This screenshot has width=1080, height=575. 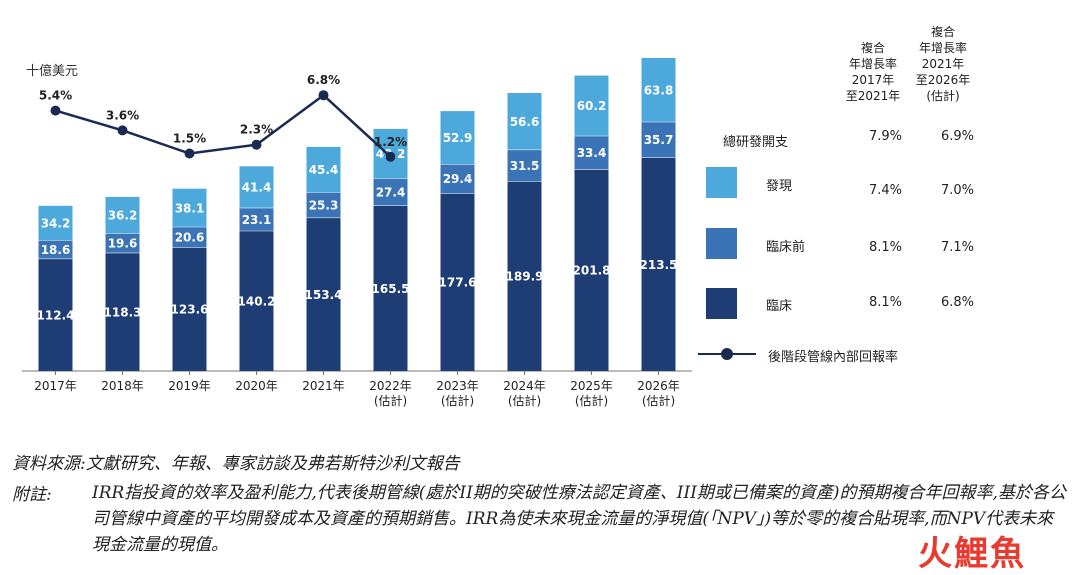 I want to click on bar-value-label: 31.5, so click(x=525, y=166).